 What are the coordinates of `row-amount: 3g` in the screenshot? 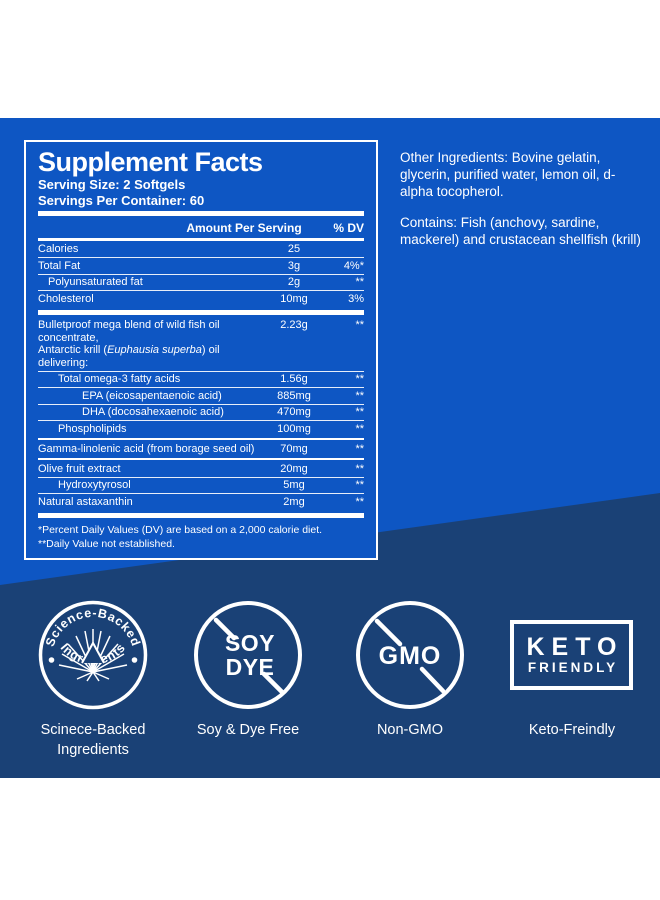 It's located at (294, 265).